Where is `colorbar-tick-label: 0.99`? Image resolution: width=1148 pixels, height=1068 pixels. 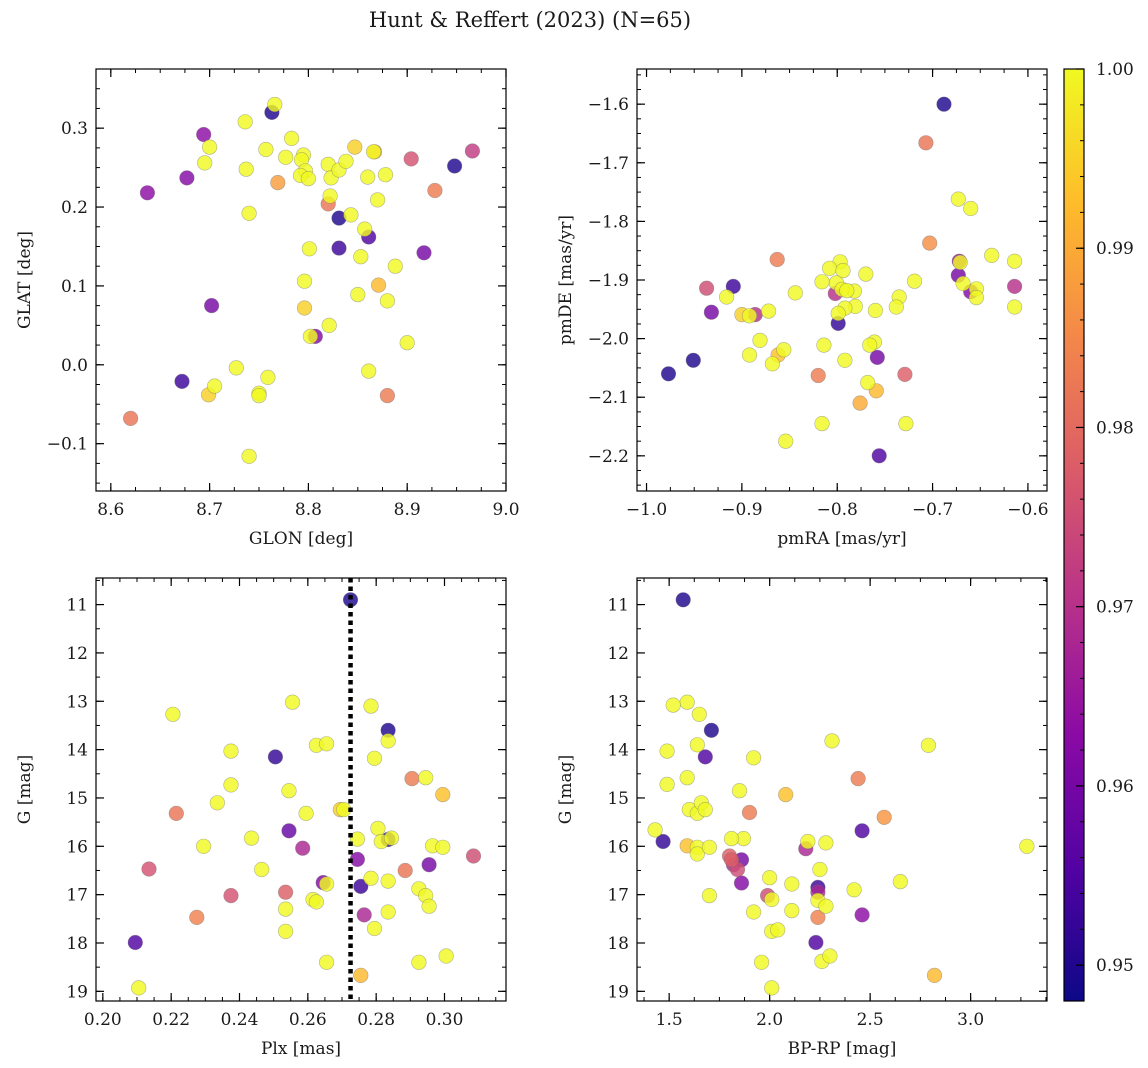
colorbar-tick-label: 0.99 is located at coordinates (1115, 249).